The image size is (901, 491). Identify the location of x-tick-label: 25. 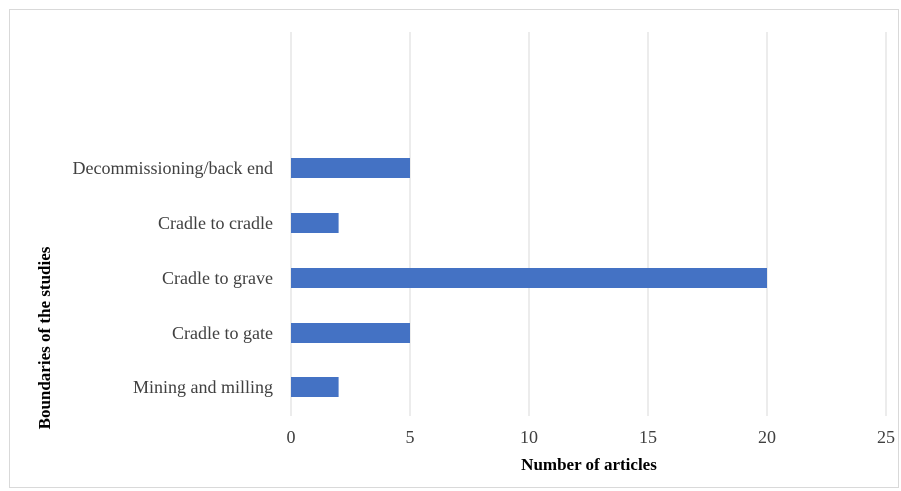
(886, 437).